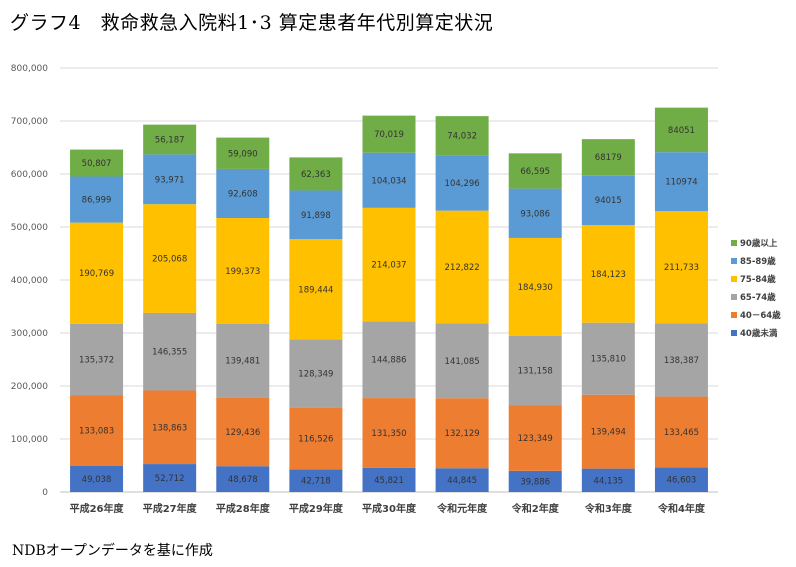 Image resolution: width=796 pixels, height=567 pixels. I want to click on data-label: 190,769, so click(96, 274).